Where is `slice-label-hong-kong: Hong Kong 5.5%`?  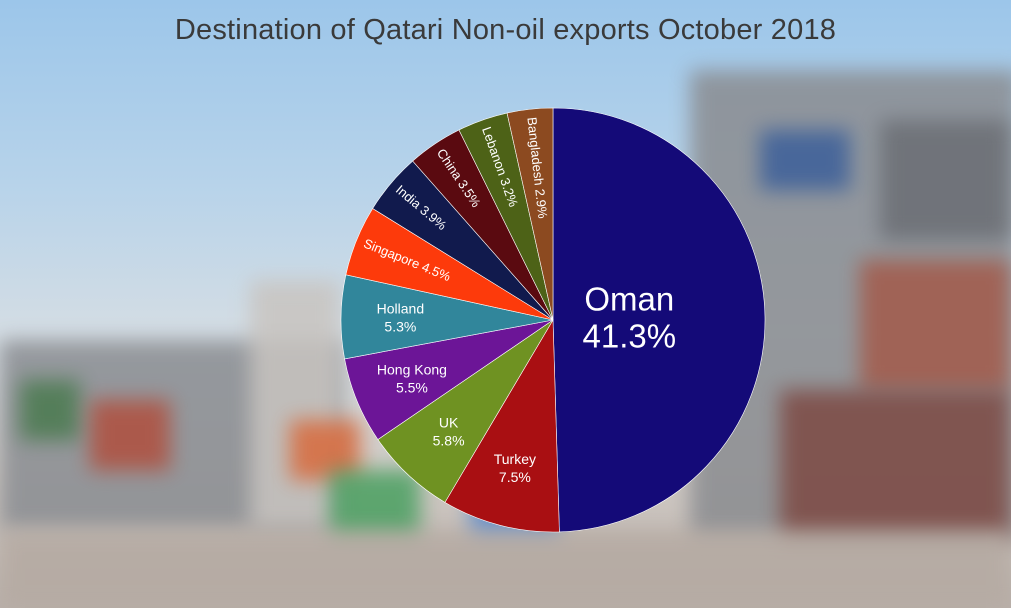 slice-label-hong-kong: Hong Kong 5.5% is located at coordinates (412, 378).